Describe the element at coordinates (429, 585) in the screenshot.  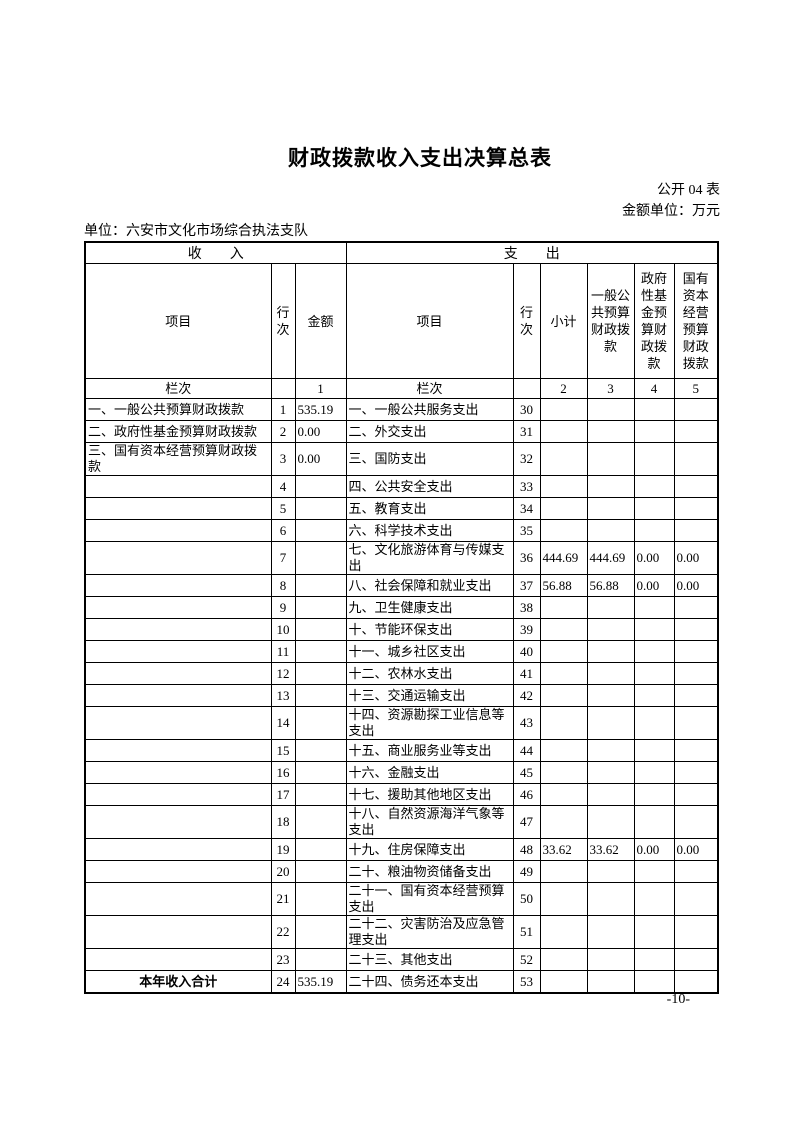
I see `cell-expense-item: 八、社会保障和就业支出` at that location.